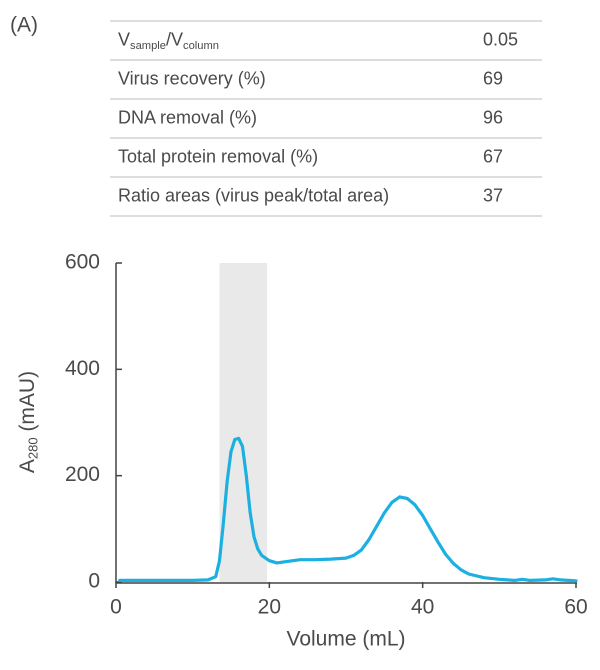  Describe the element at coordinates (243, 422) in the screenshot. I see `highlight-band` at that location.